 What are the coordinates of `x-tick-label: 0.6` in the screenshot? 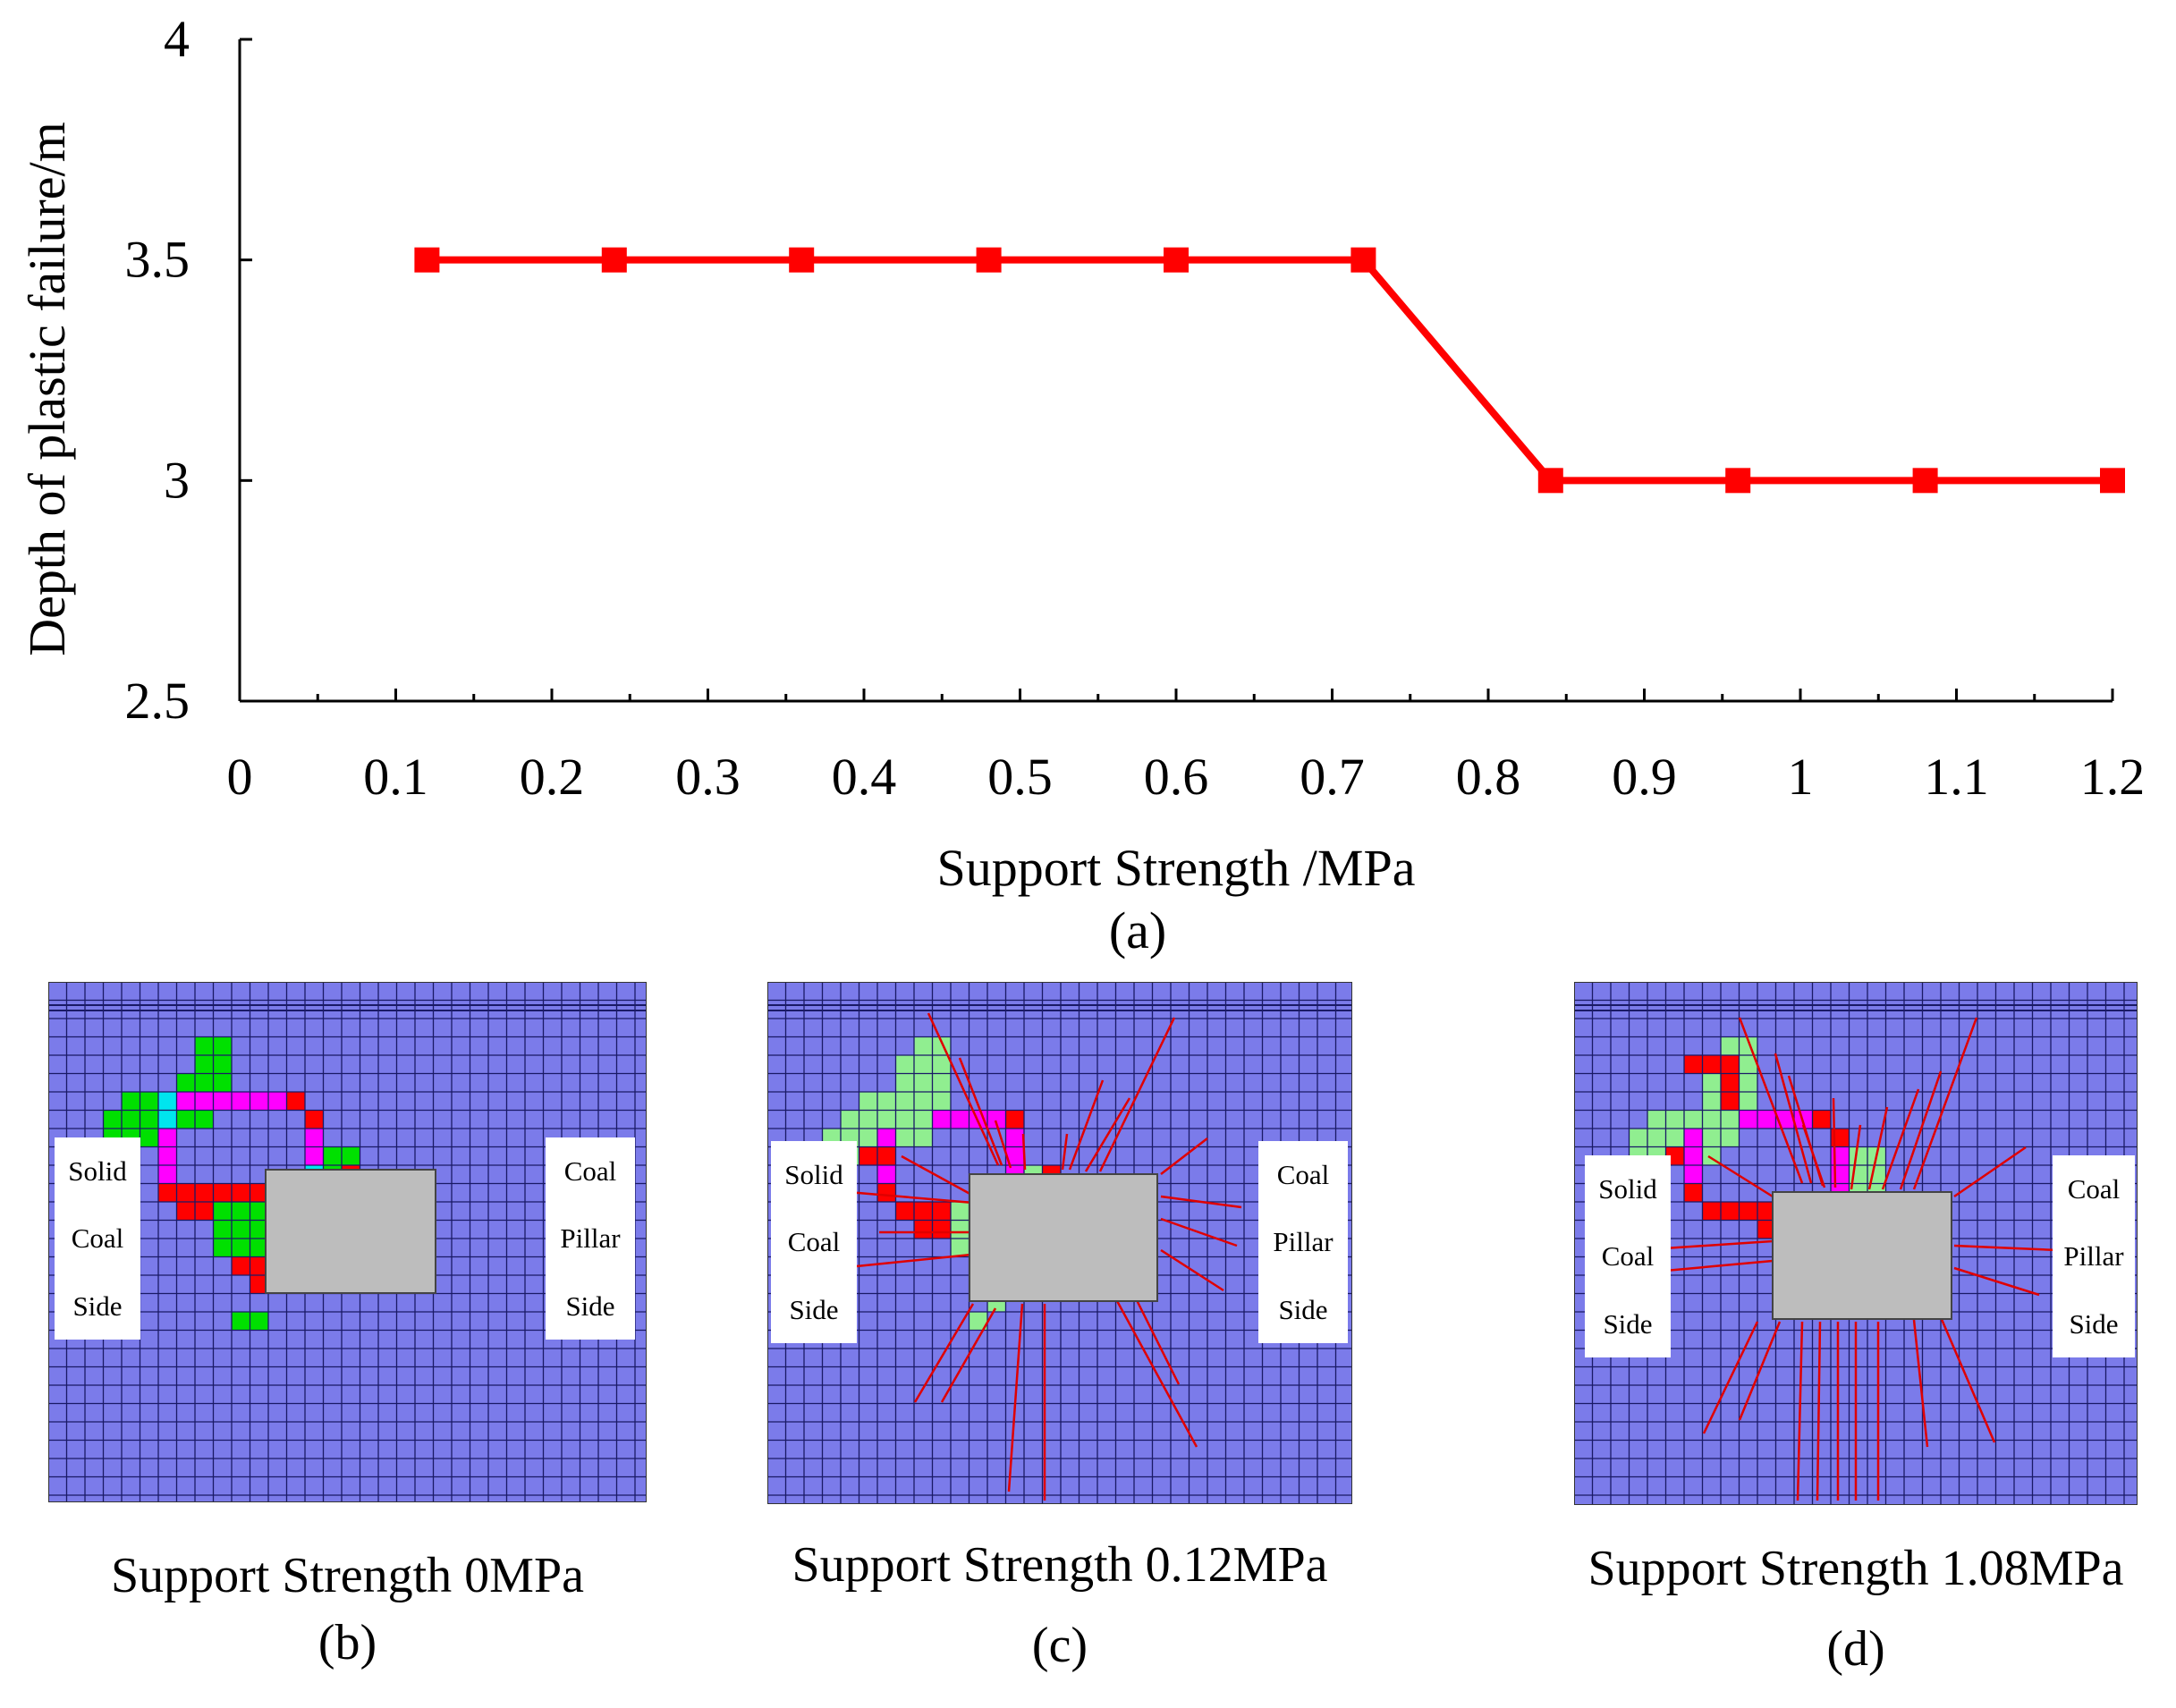 It's located at (1177, 777).